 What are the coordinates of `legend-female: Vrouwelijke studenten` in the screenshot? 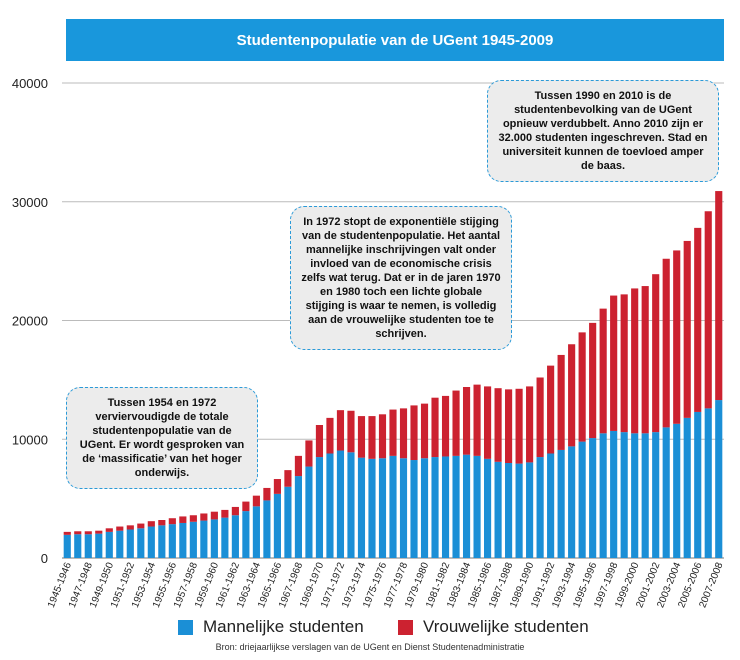 It's located at (493, 627).